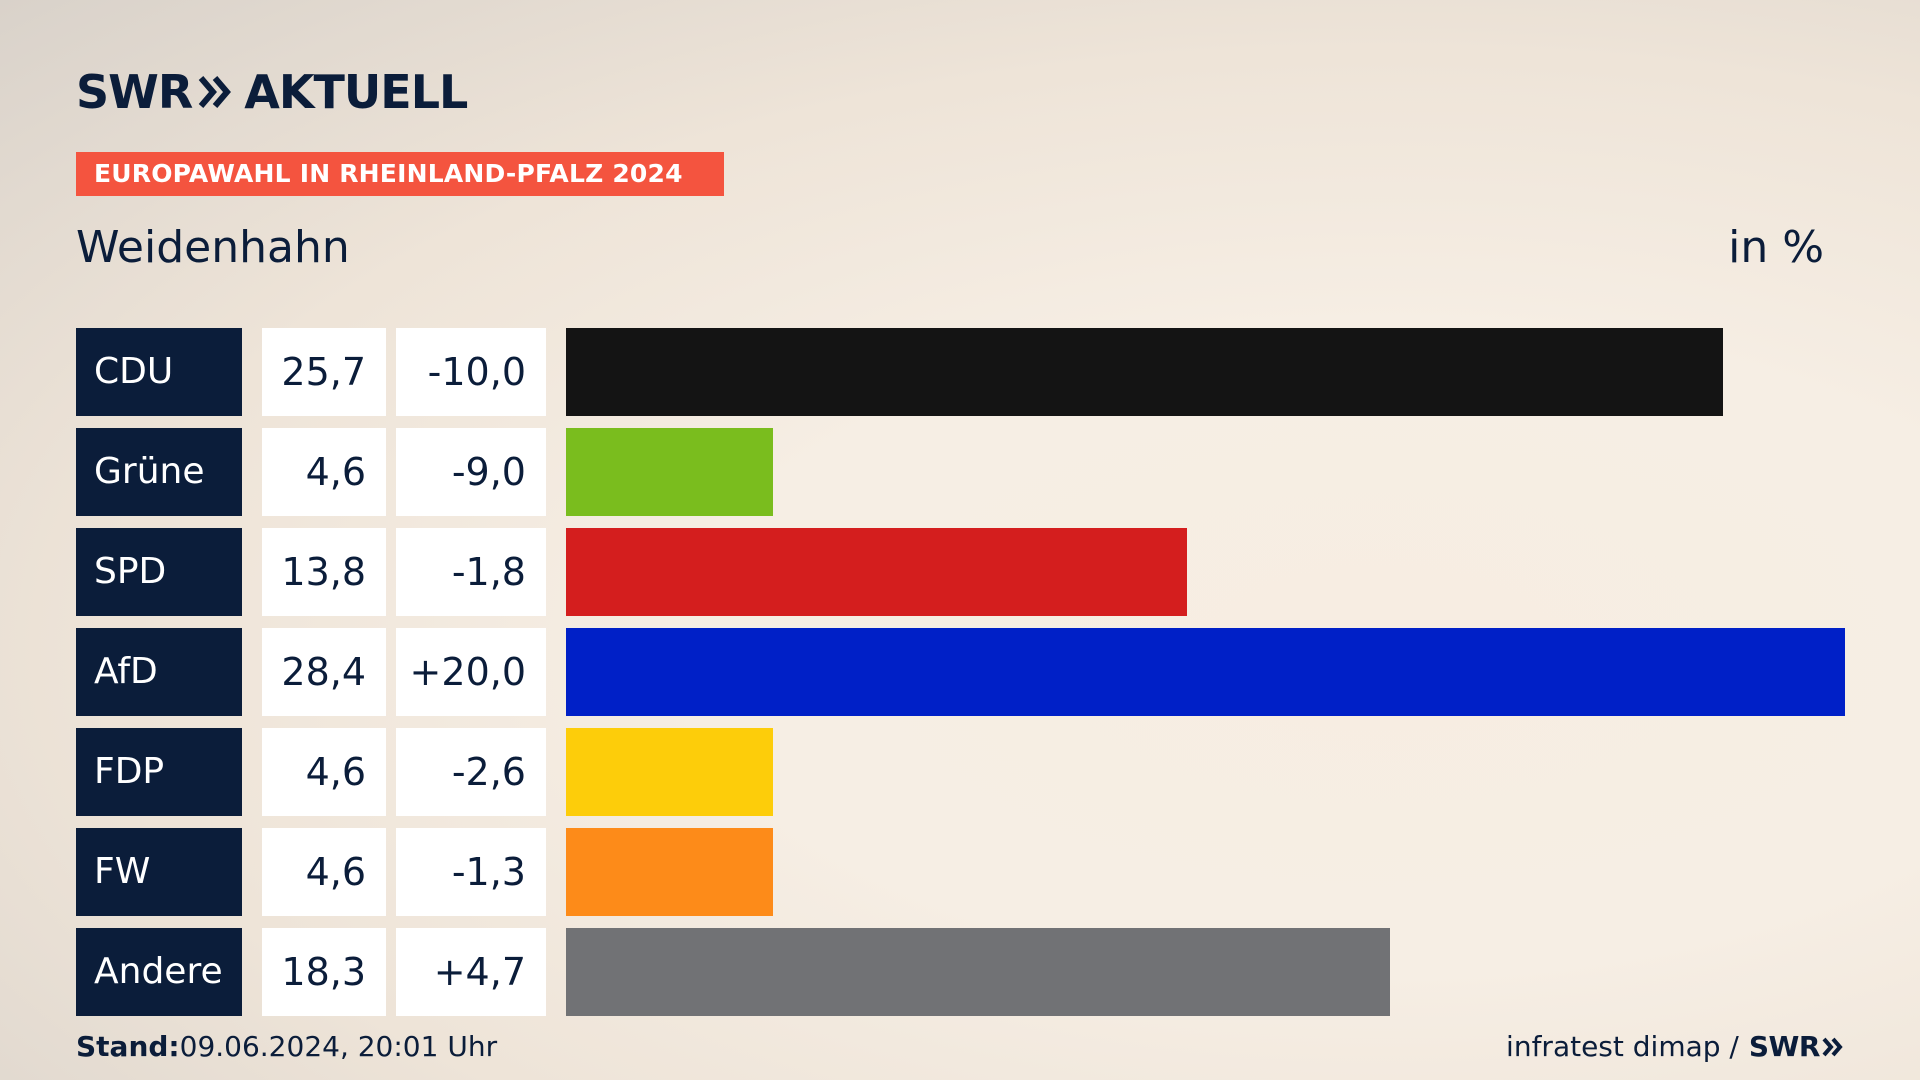  What do you see at coordinates (324, 572) in the screenshot?
I see `vote-share-label: 13,8` at bounding box center [324, 572].